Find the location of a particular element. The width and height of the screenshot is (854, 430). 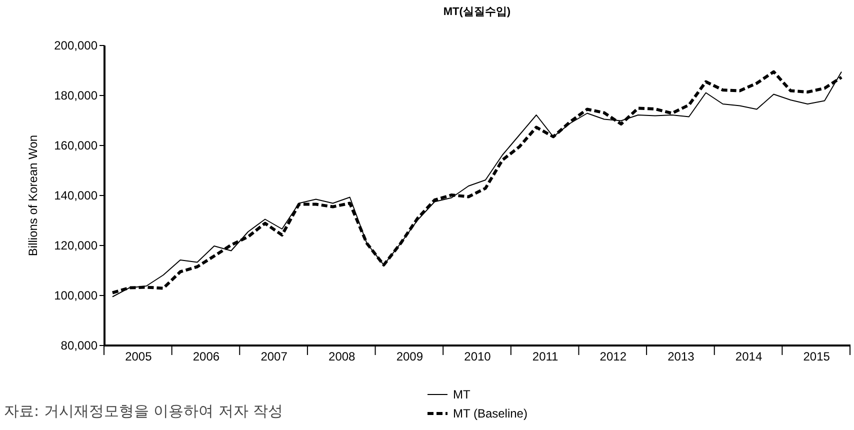

legend-label: MT (Baseline) is located at coordinates (490, 413).